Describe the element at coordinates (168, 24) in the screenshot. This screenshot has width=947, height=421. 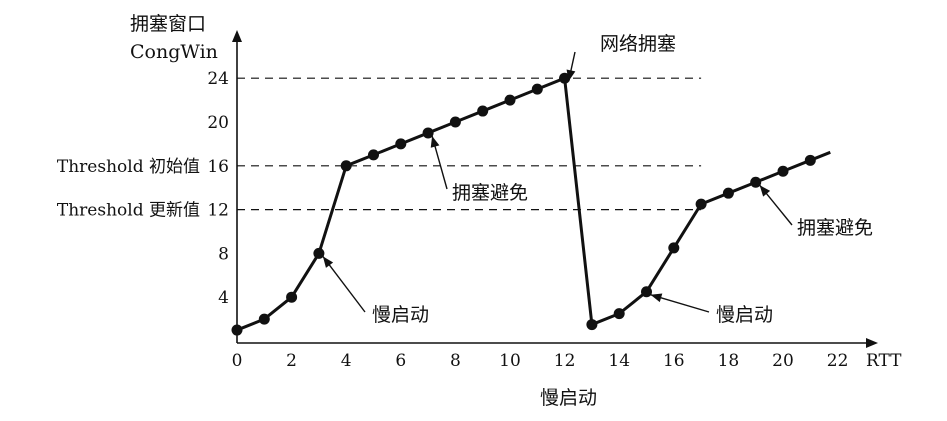
I see `y-axis-title-line1: 拥塞窗口` at that location.